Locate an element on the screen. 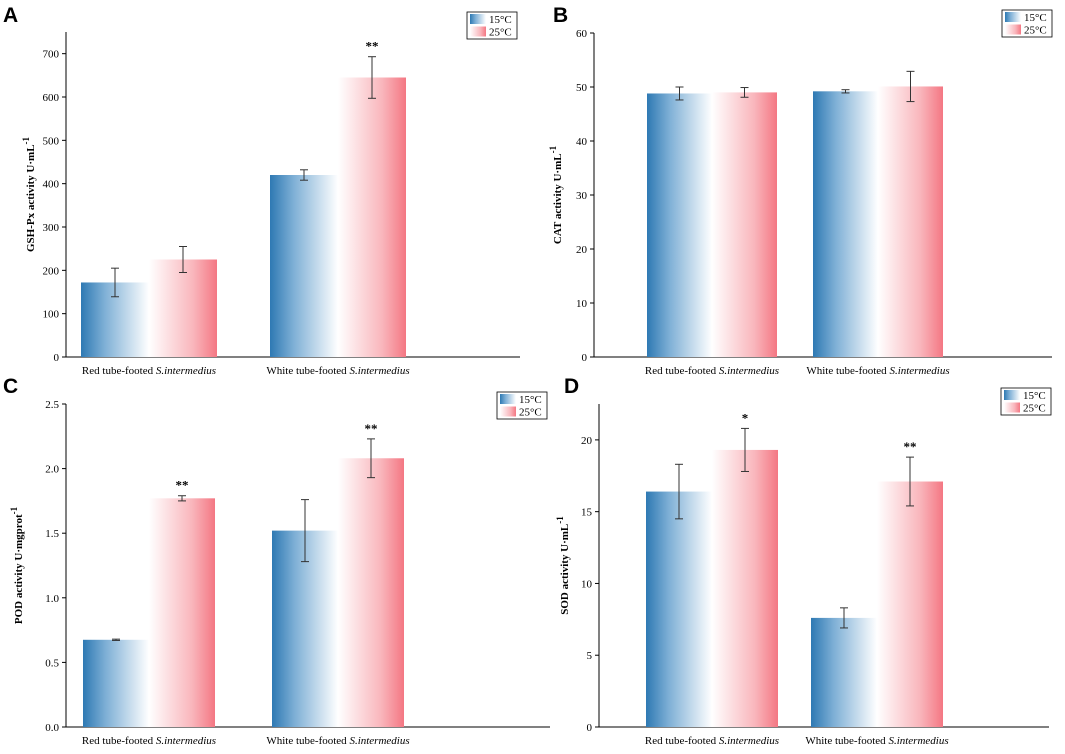 The width and height of the screenshot is (1065, 754). y-tick-label: 5 is located at coordinates (590, 656).